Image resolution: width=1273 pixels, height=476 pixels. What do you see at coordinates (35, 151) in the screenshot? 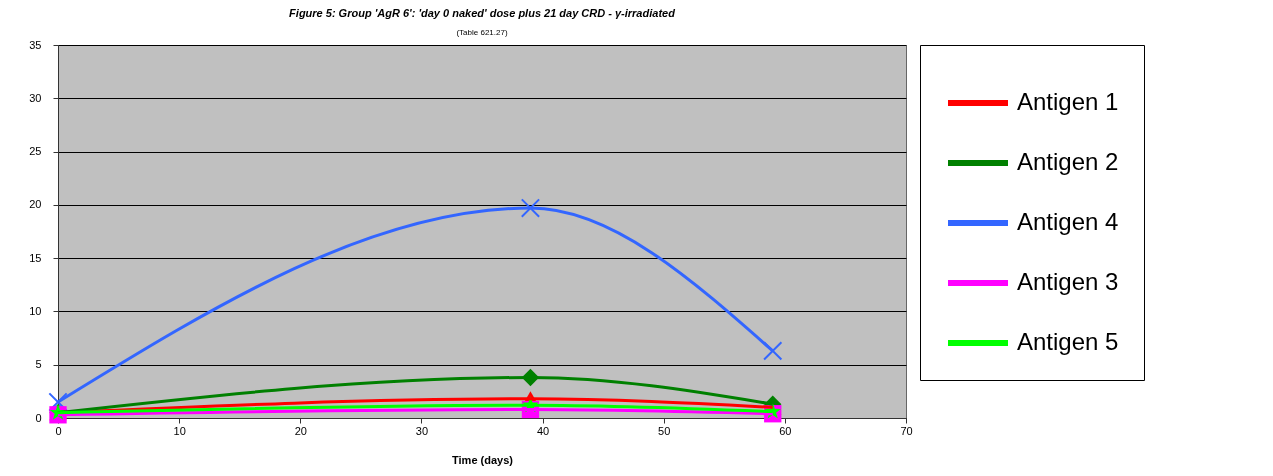
I see `y-tick-label: 25` at bounding box center [35, 151].